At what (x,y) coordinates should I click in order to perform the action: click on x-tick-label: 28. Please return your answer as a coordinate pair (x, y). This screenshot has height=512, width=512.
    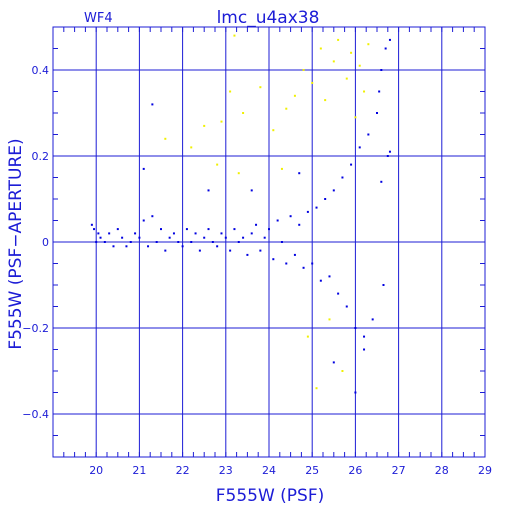
    Looking at the image, I should click on (442, 470).